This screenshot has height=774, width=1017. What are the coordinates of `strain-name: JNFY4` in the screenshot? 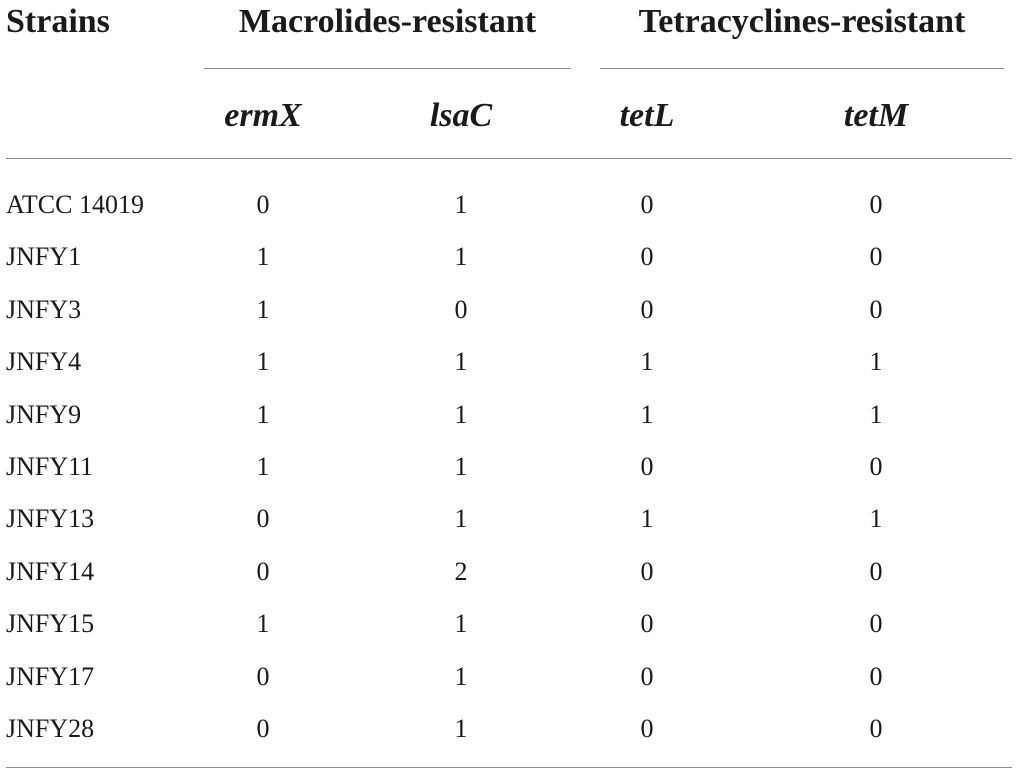 It's located at (44, 362).